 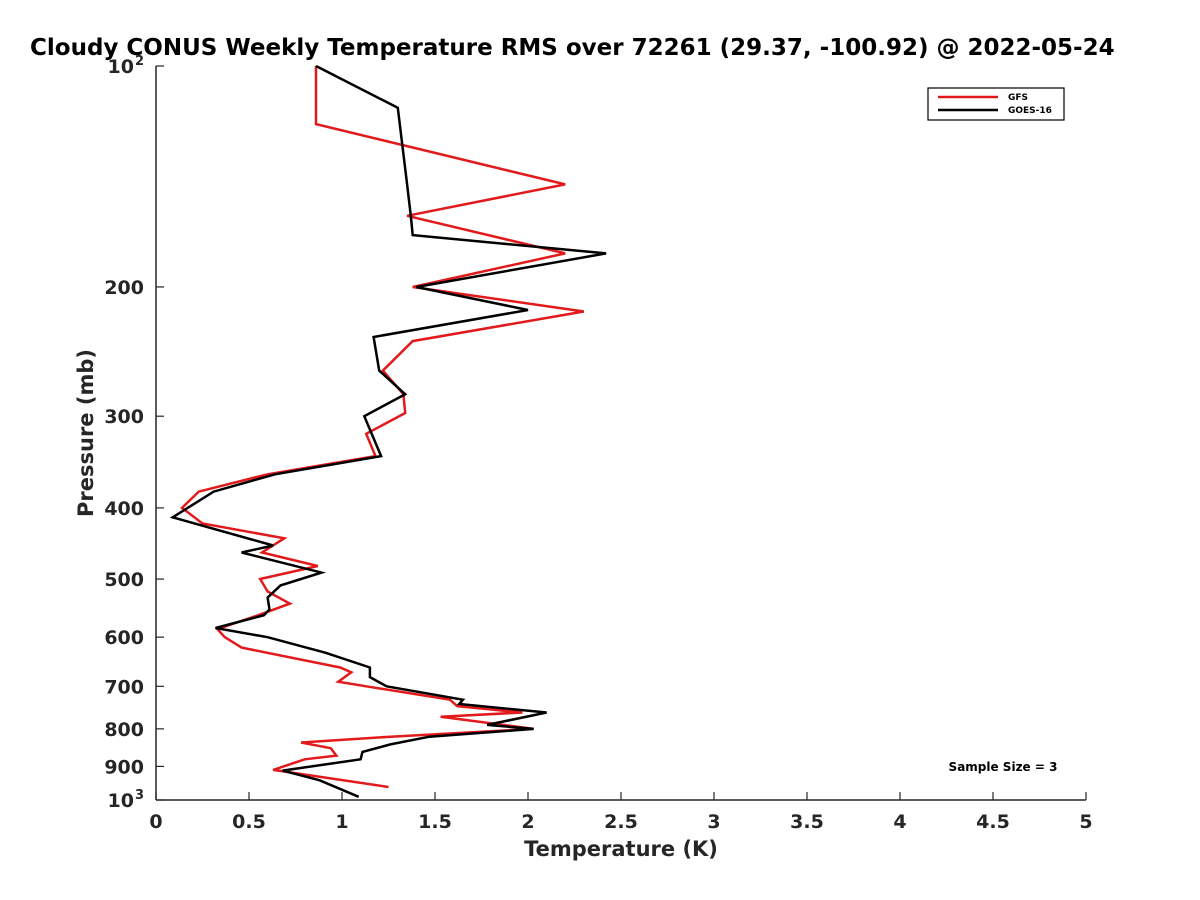 What do you see at coordinates (124, 580) in the screenshot?
I see `y-tick-label: 500` at bounding box center [124, 580].